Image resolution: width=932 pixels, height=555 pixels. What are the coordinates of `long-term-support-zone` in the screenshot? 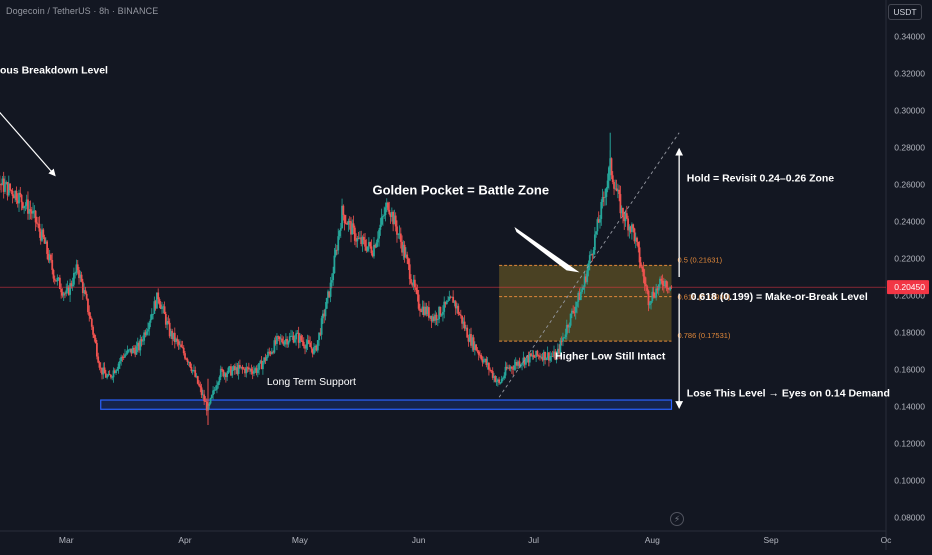 It's located at (386, 404).